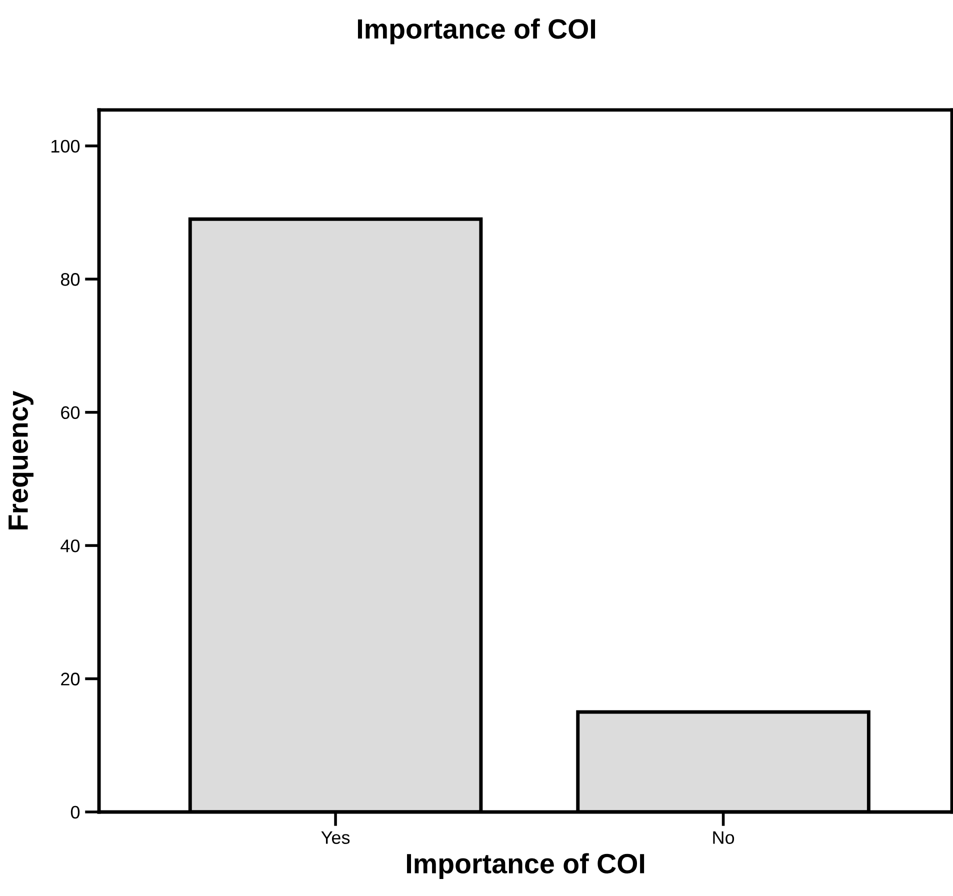  Describe the element at coordinates (723, 837) in the screenshot. I see `x-tick-label: No` at that location.